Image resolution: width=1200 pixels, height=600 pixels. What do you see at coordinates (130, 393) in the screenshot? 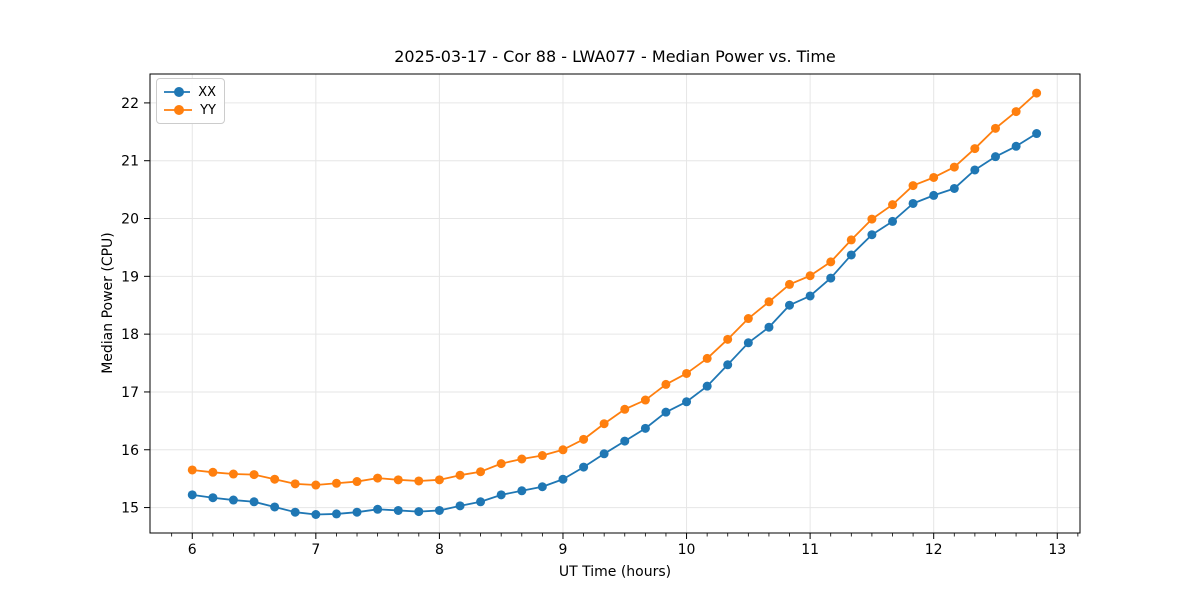
I see `y-tick-label: 17` at bounding box center [130, 393].